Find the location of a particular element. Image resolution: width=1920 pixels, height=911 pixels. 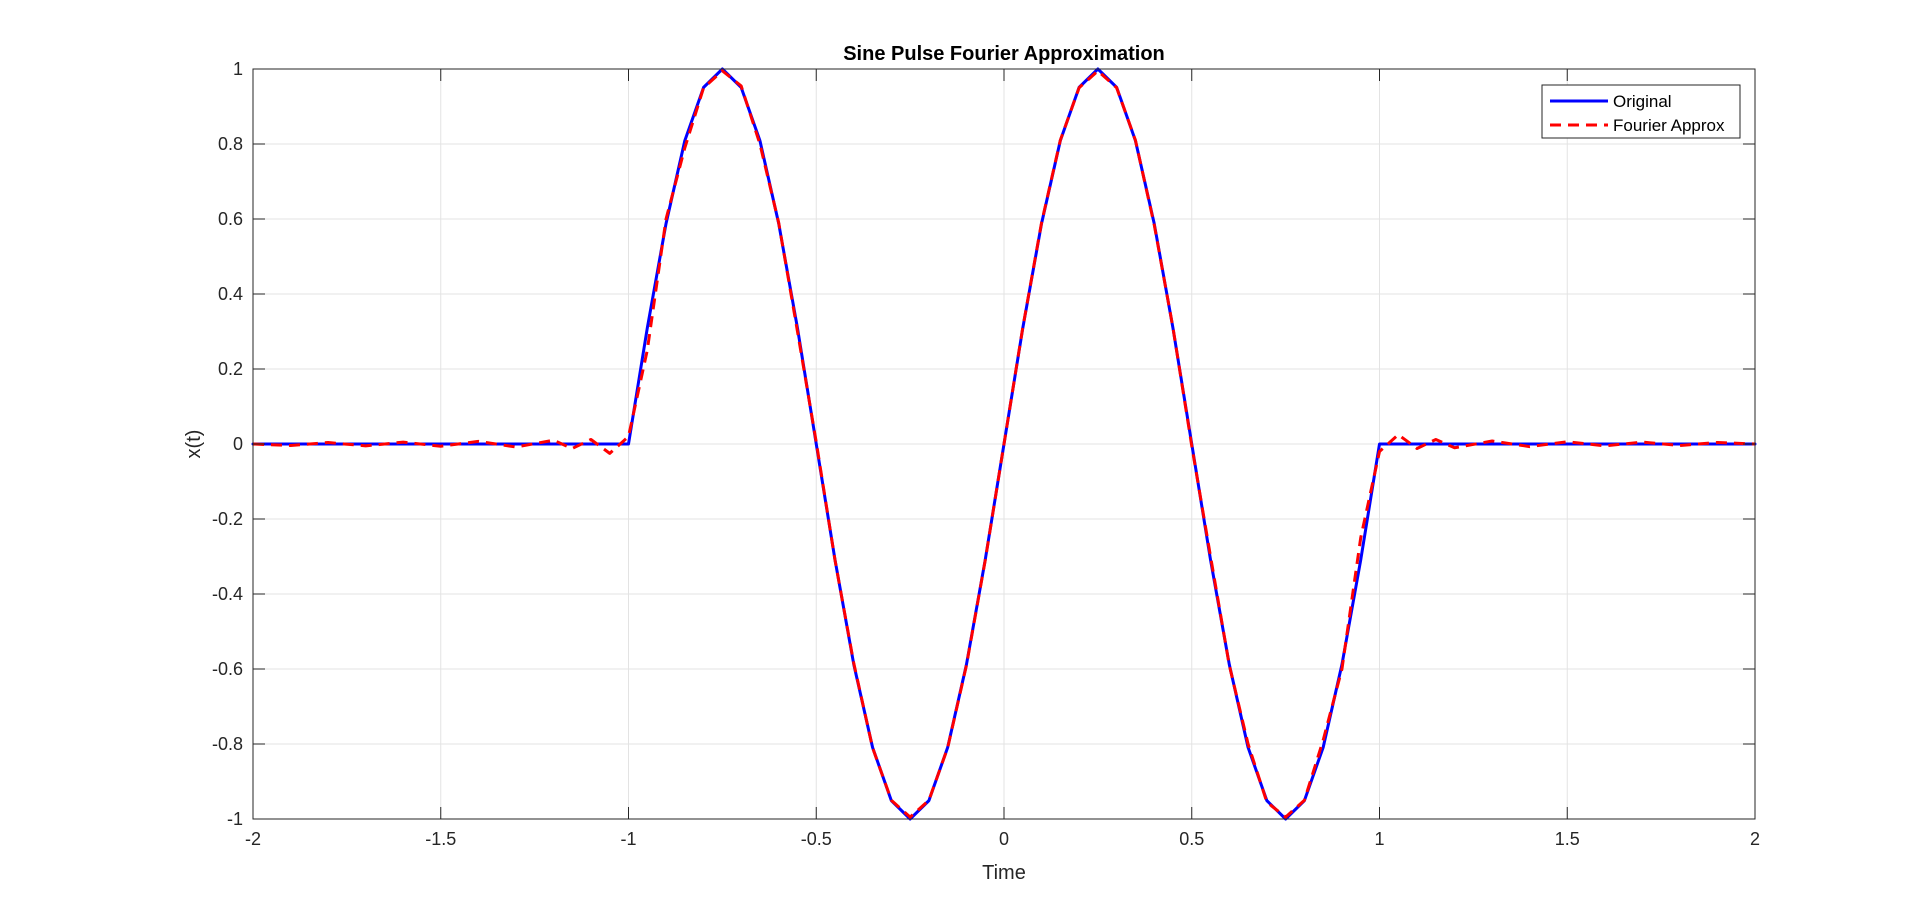

x-tick-label: -1.5 is located at coordinates (440, 839).